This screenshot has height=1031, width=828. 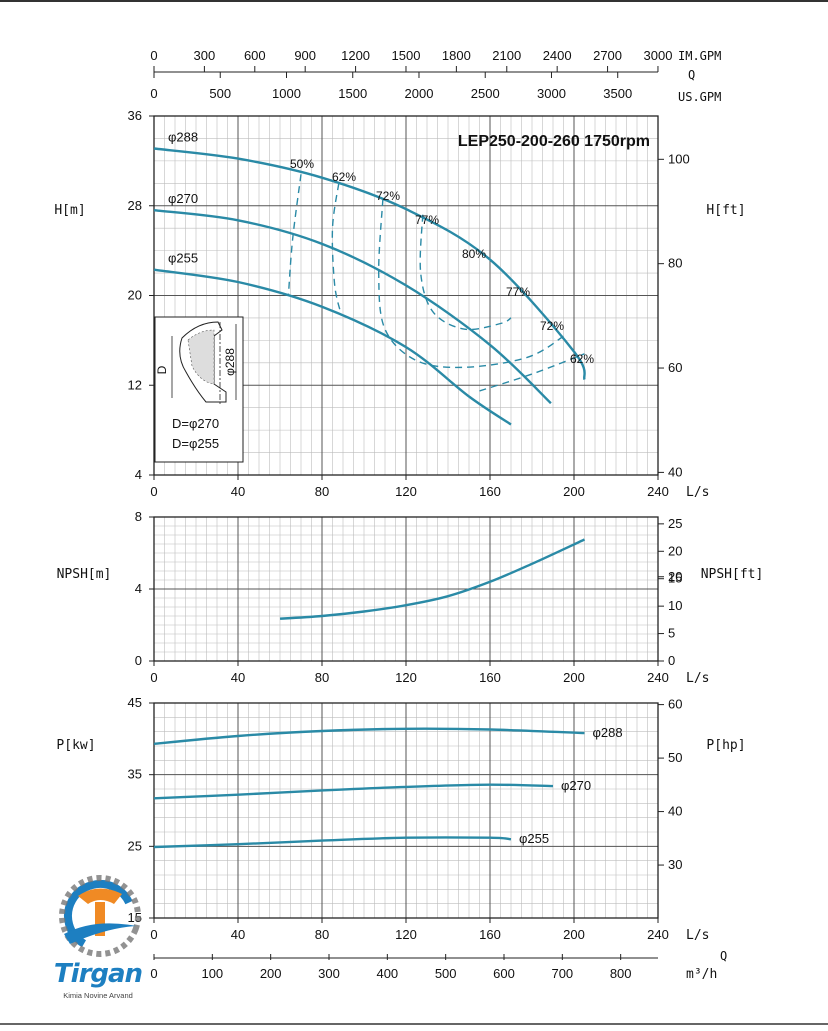 I want to click on right-tick-label: 10, so click(x=675, y=605).